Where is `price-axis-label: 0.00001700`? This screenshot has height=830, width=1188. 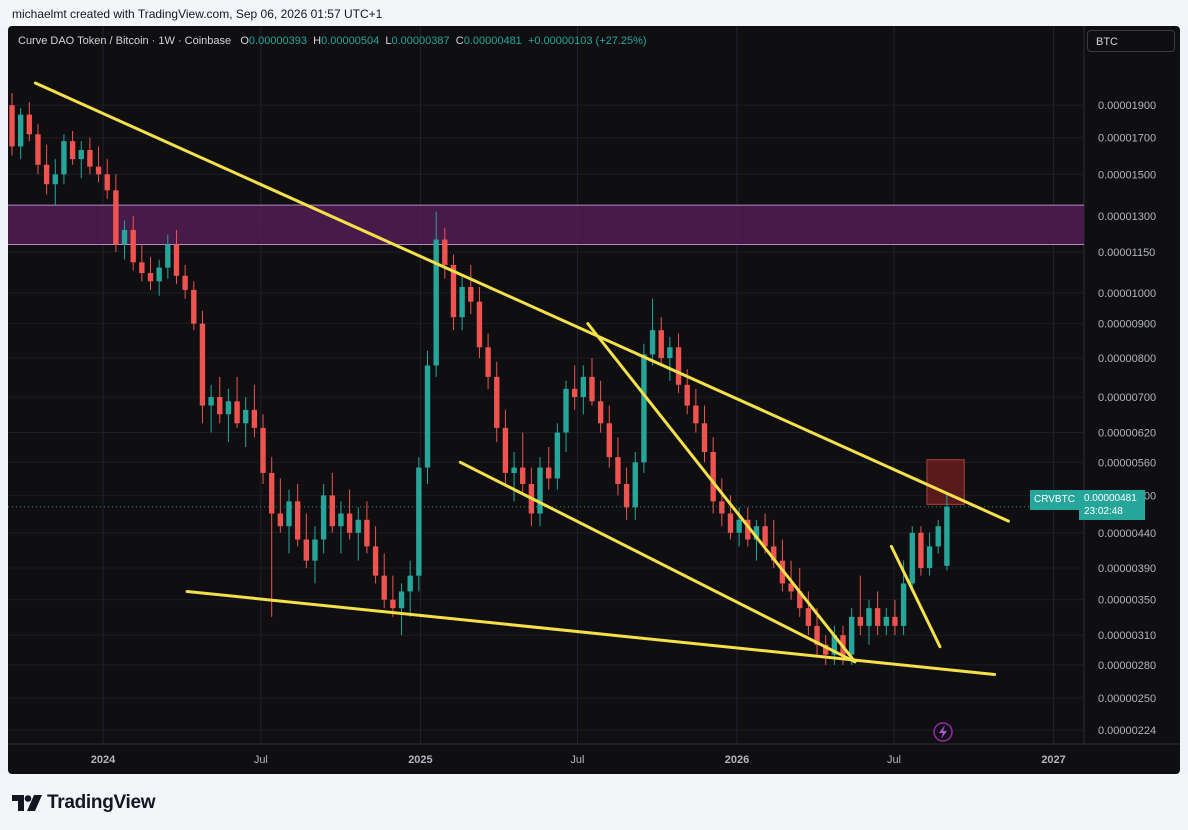 price-axis-label: 0.00001700 is located at coordinates (1127, 139).